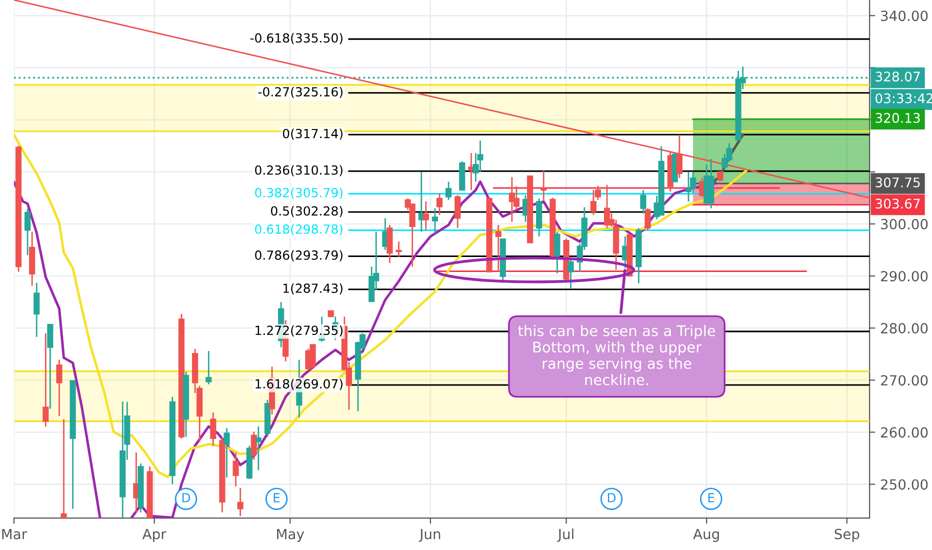 The image size is (932, 550). I want to click on y-tick-label: 340.00, so click(904, 16).